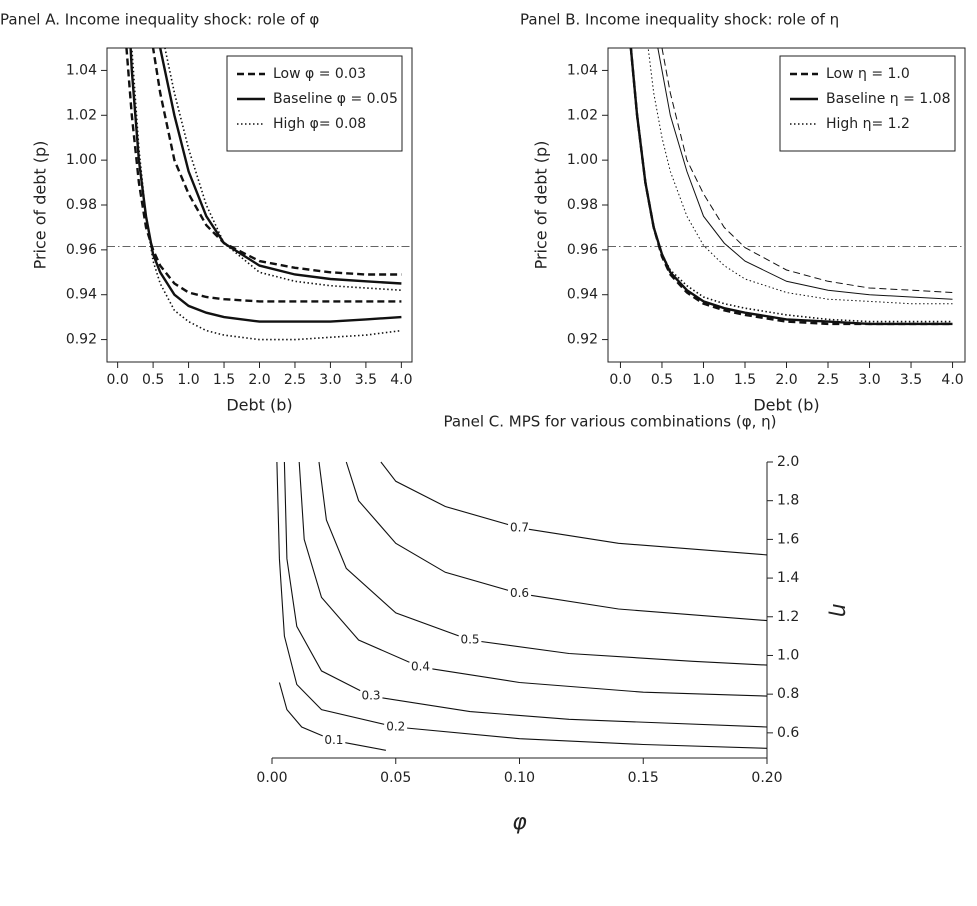 The height and width of the screenshot is (906, 977). I want to click on x-tick-label: 0.15, so click(643, 778).